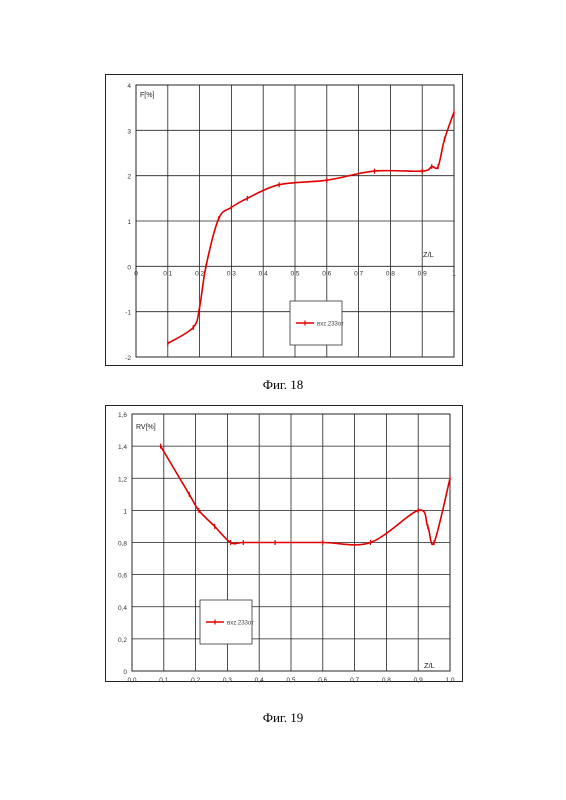 This screenshot has height=800, width=566. I want to click on fig18-x-tick-label: 0.6, so click(326, 273).